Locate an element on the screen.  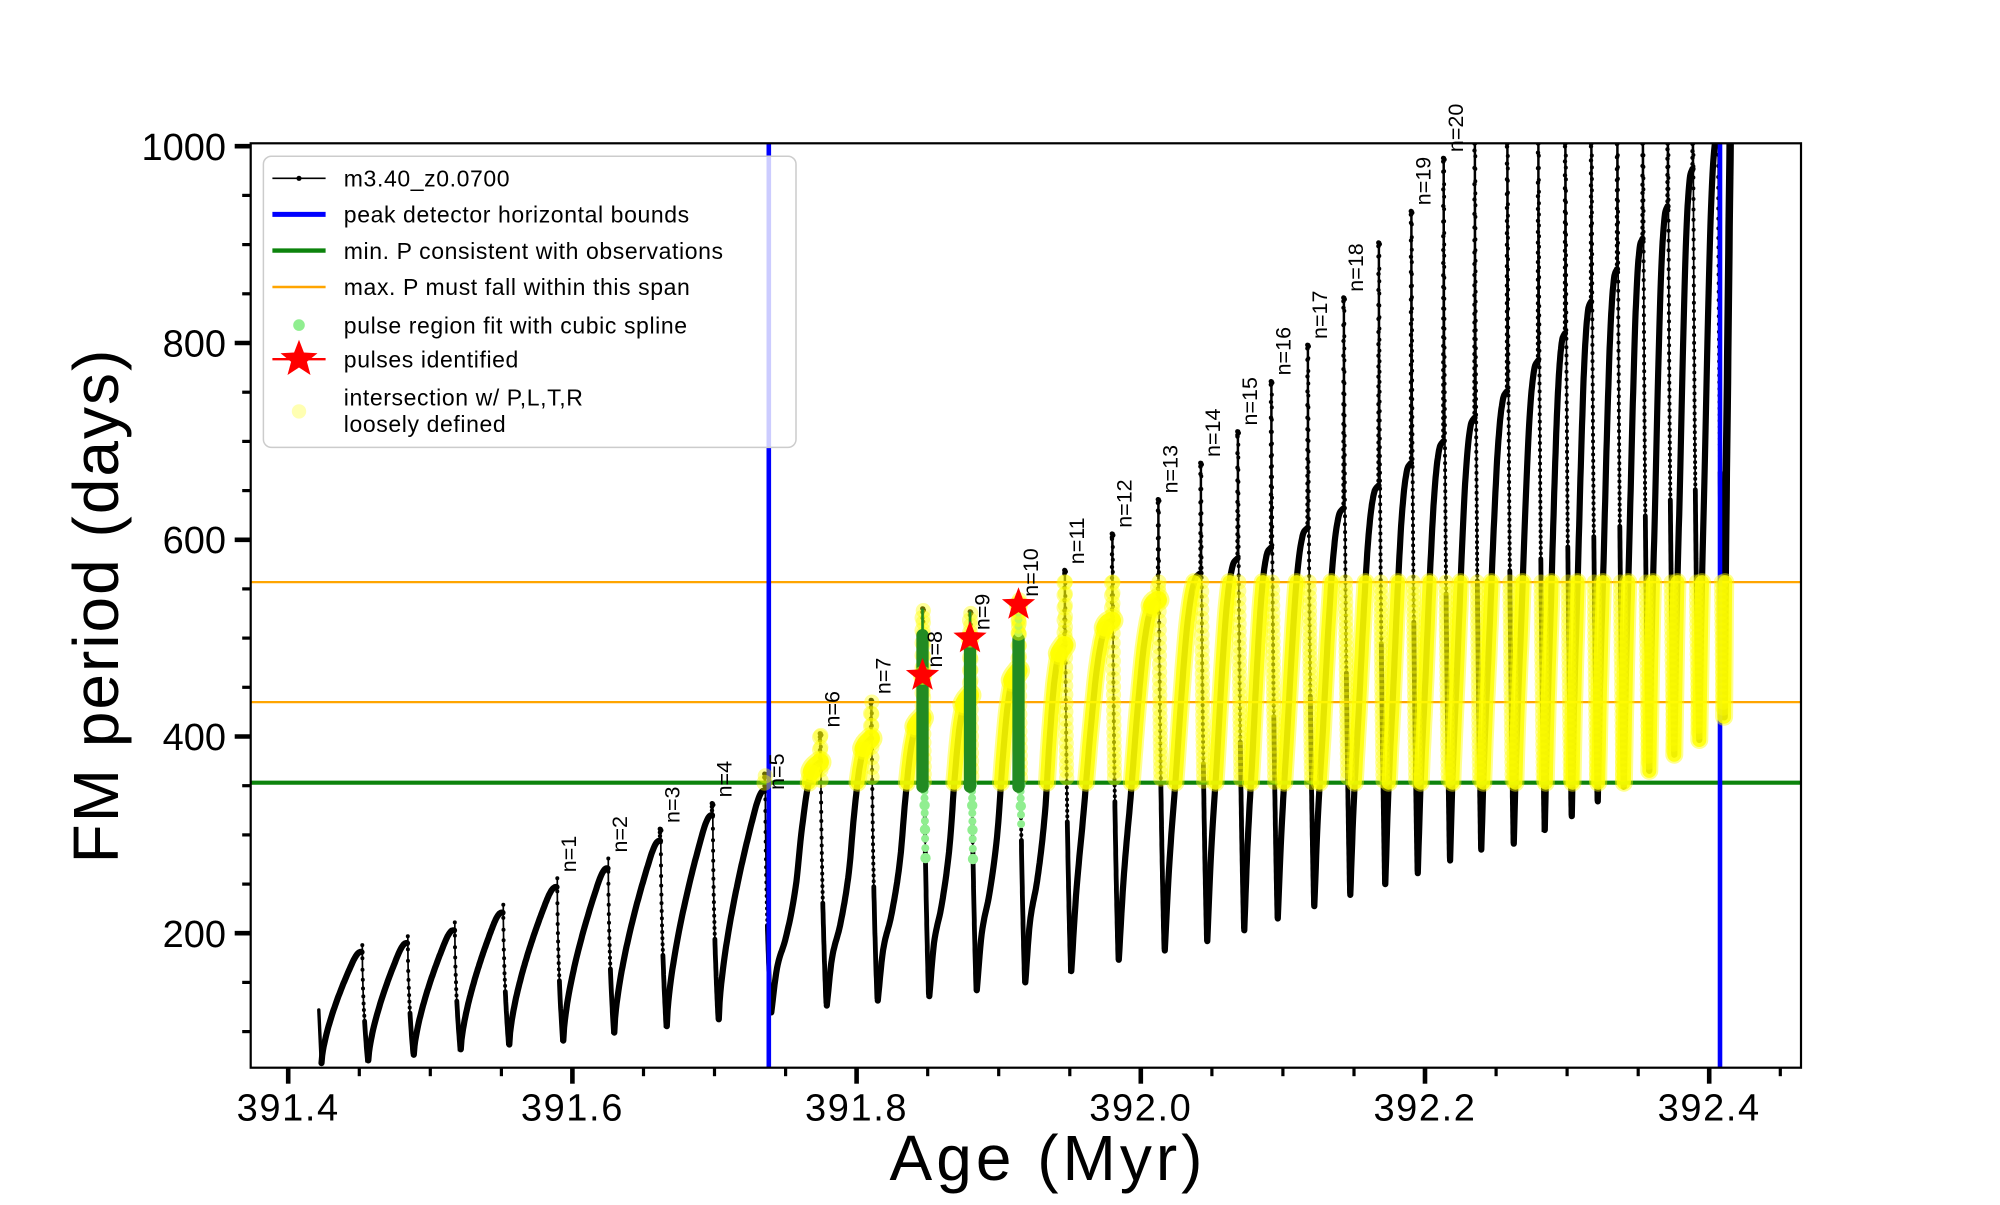
svg-text: 392.4 is located at coordinates (1709, 1109).